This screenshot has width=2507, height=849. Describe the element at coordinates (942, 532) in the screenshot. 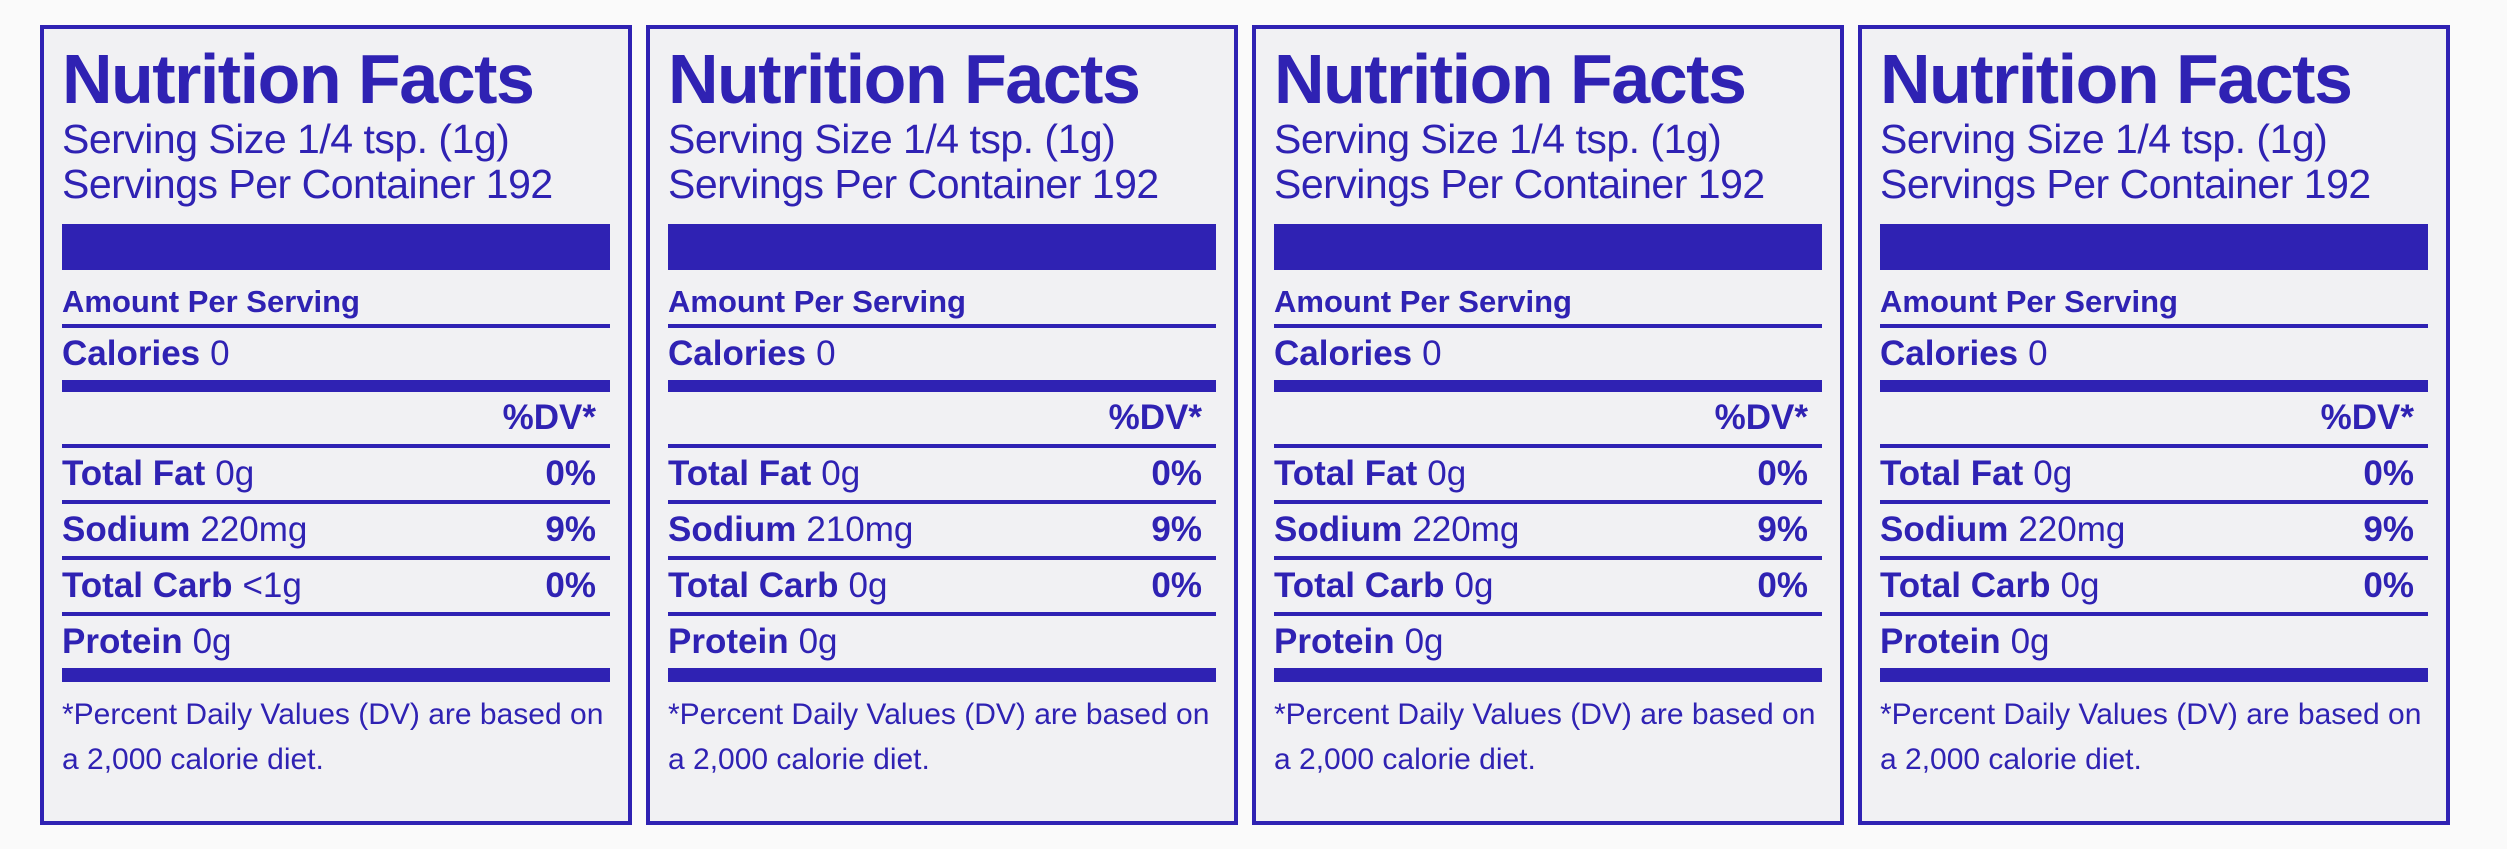

I see `nutrient-row: Sodium 210mg 9%` at that location.